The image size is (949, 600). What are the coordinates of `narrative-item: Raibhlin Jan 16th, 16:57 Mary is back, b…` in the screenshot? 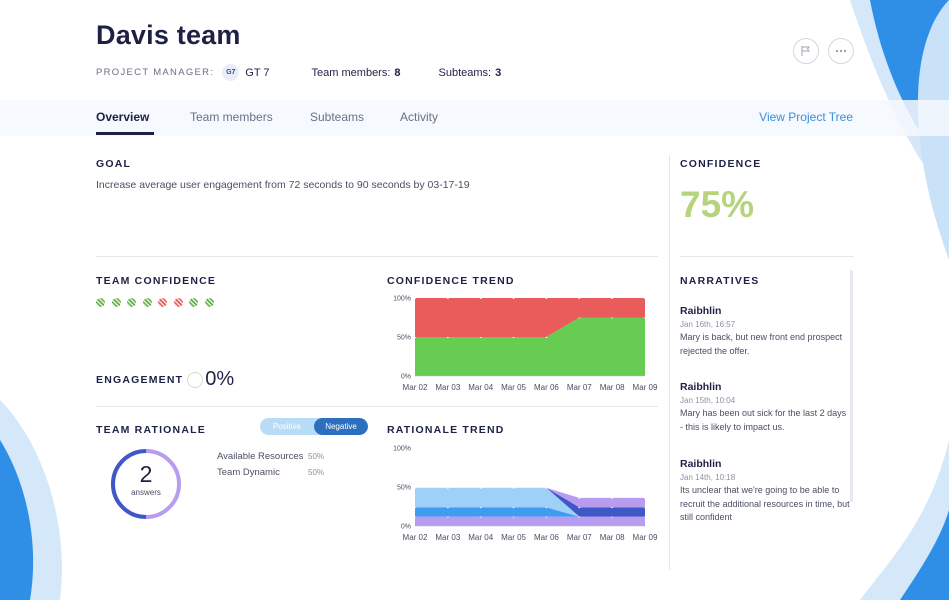 It's located at (765, 331).